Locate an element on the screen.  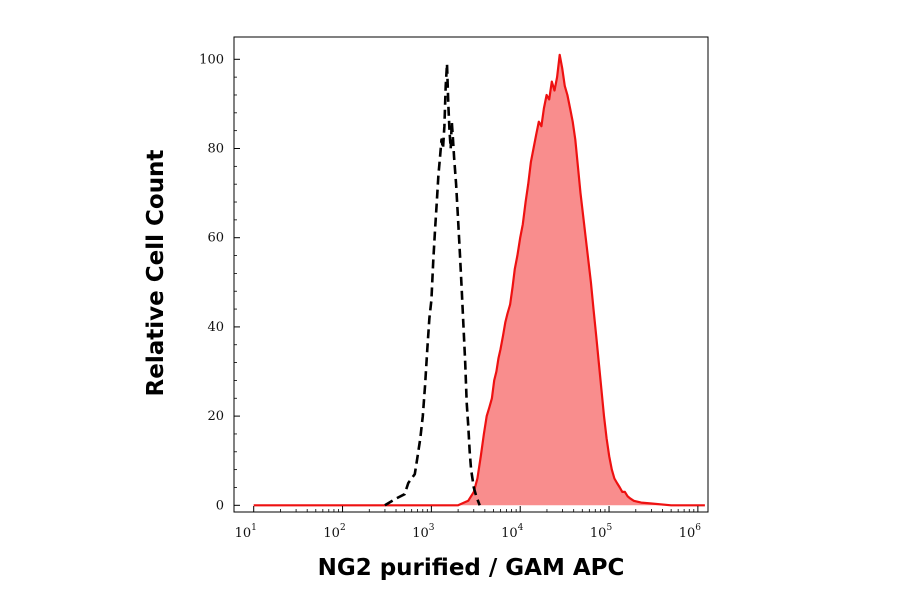
x-tick-label: 10³ is located at coordinates (423, 532).